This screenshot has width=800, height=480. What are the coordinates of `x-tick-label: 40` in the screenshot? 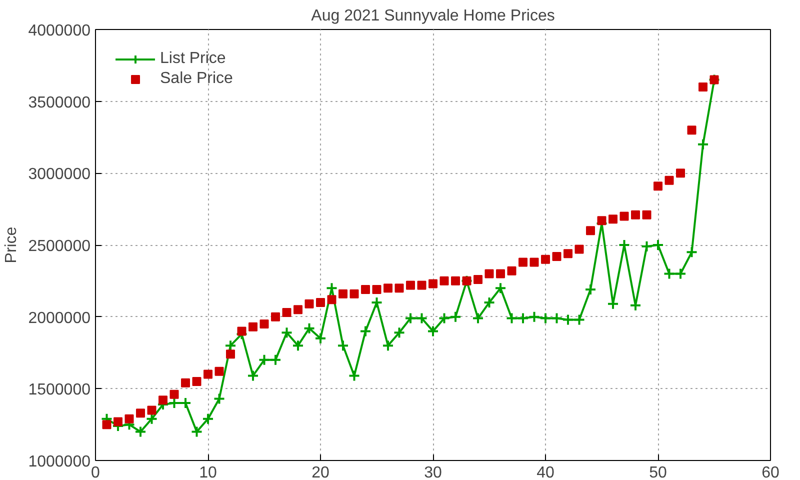 It's located at (545, 472).